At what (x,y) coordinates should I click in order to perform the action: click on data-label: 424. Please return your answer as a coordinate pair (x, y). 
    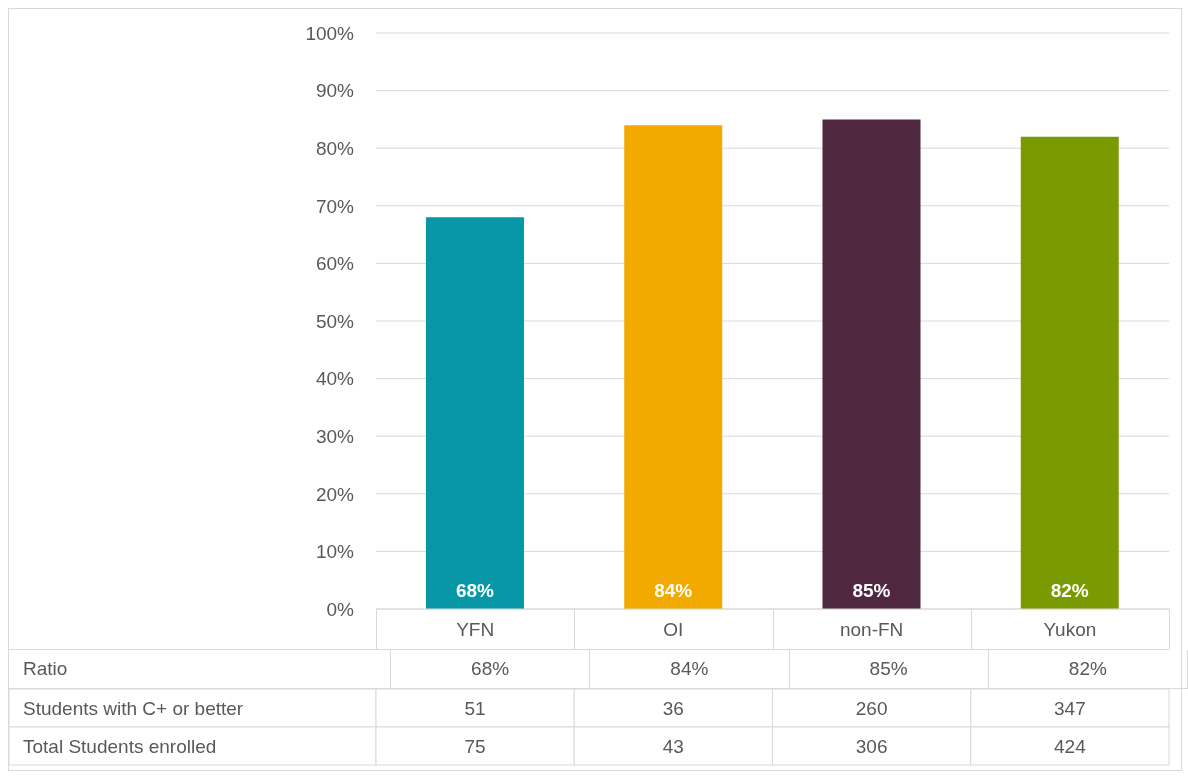
    Looking at the image, I should click on (1070, 745).